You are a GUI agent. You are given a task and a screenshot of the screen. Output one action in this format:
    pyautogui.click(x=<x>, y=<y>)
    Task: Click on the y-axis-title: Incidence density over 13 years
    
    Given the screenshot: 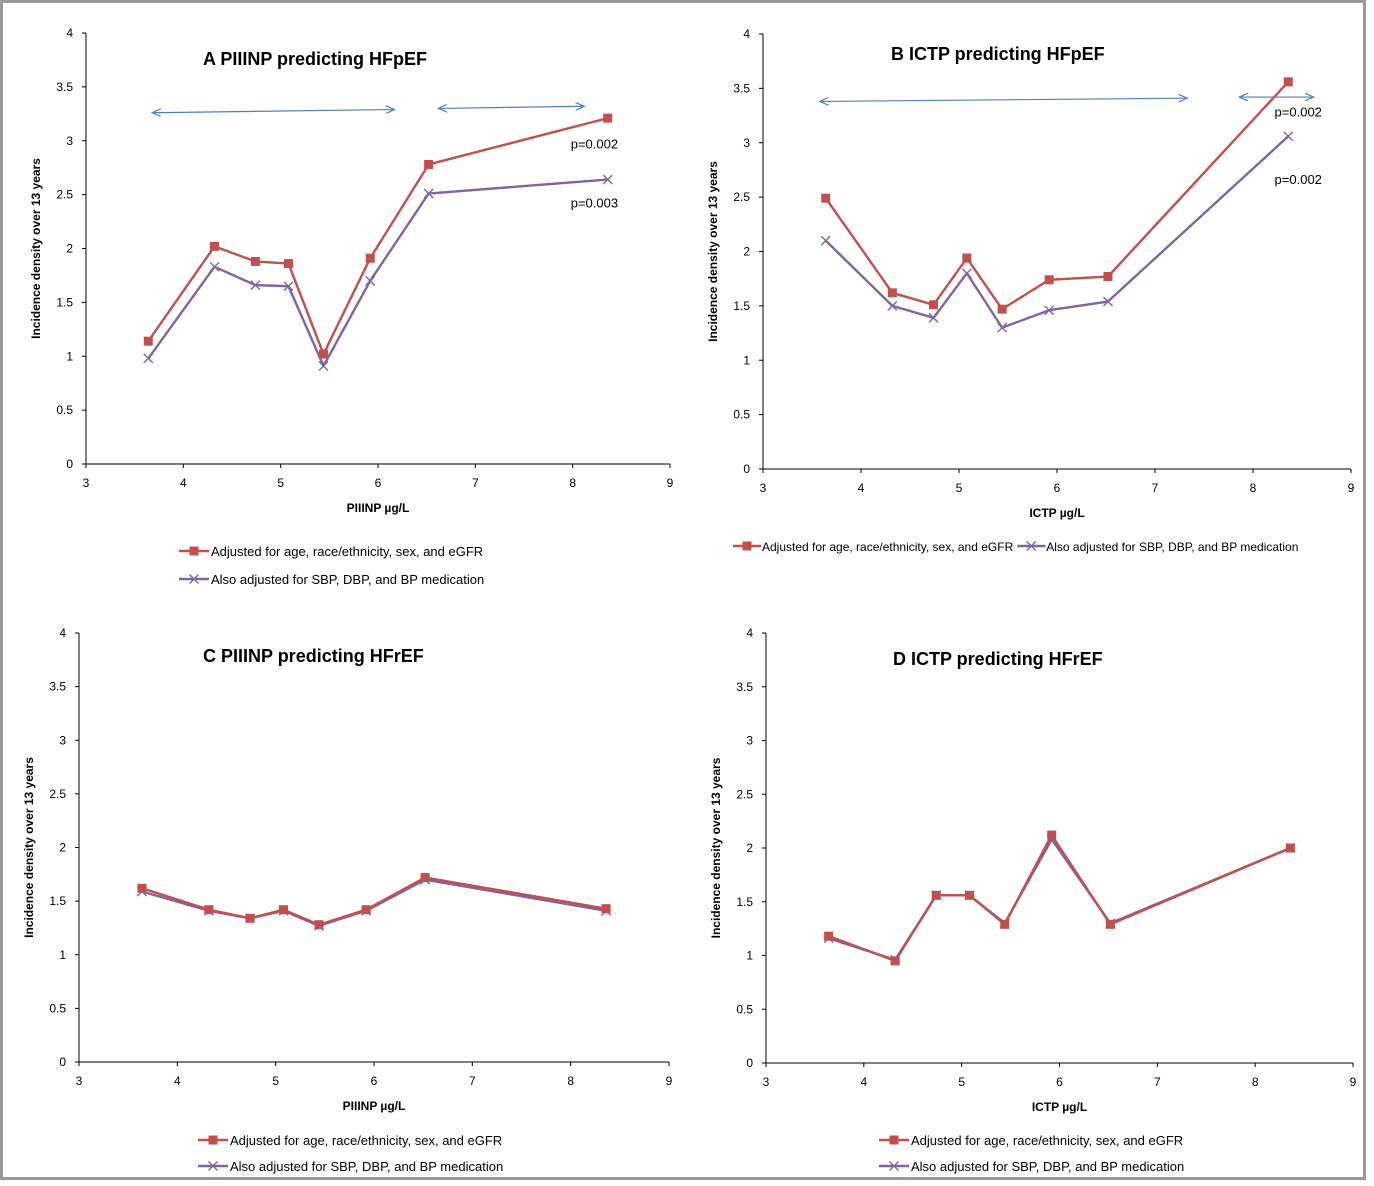 What is the action you would take?
    pyautogui.click(x=36, y=248)
    